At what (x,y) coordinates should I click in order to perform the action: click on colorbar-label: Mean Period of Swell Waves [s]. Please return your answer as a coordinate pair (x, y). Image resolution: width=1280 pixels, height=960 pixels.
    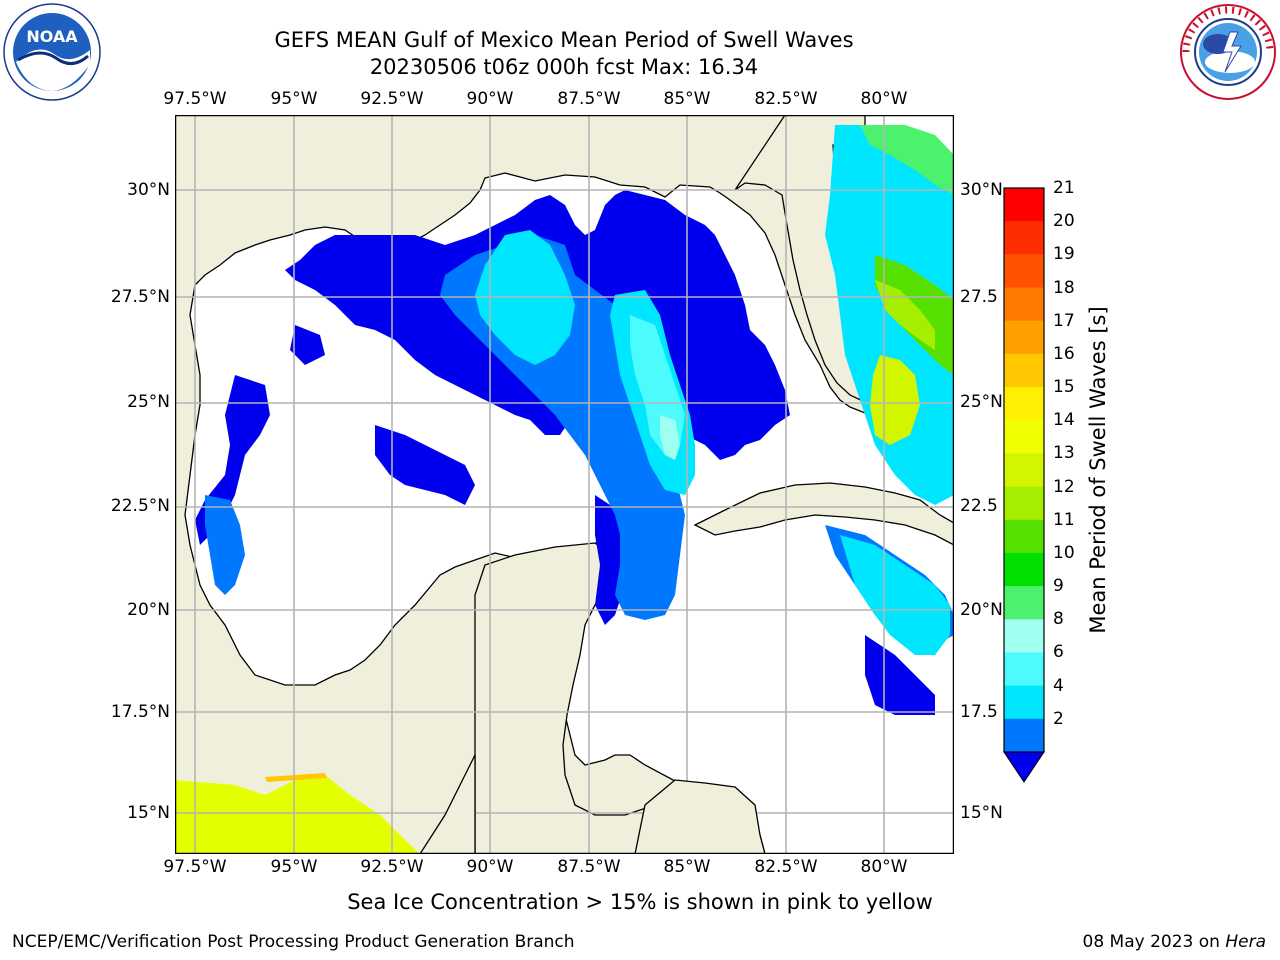
    Looking at the image, I should click on (1098, 470).